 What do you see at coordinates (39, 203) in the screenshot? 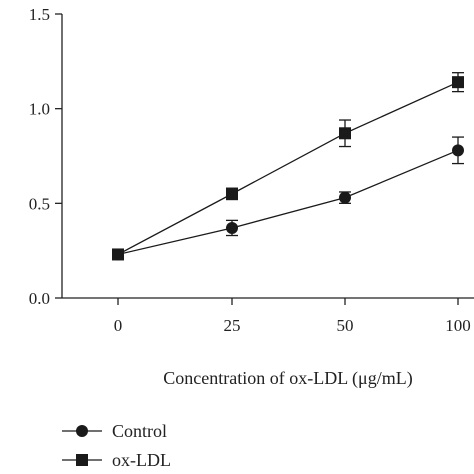
I see `y-tick-label: 0.5` at bounding box center [39, 203].